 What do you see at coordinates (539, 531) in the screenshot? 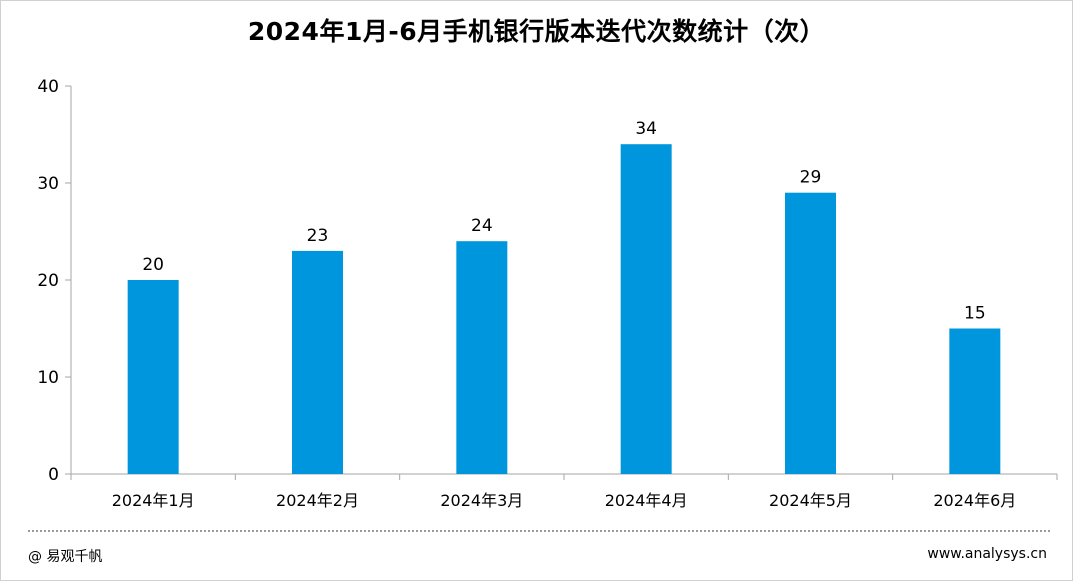
I see `footer-divider` at bounding box center [539, 531].